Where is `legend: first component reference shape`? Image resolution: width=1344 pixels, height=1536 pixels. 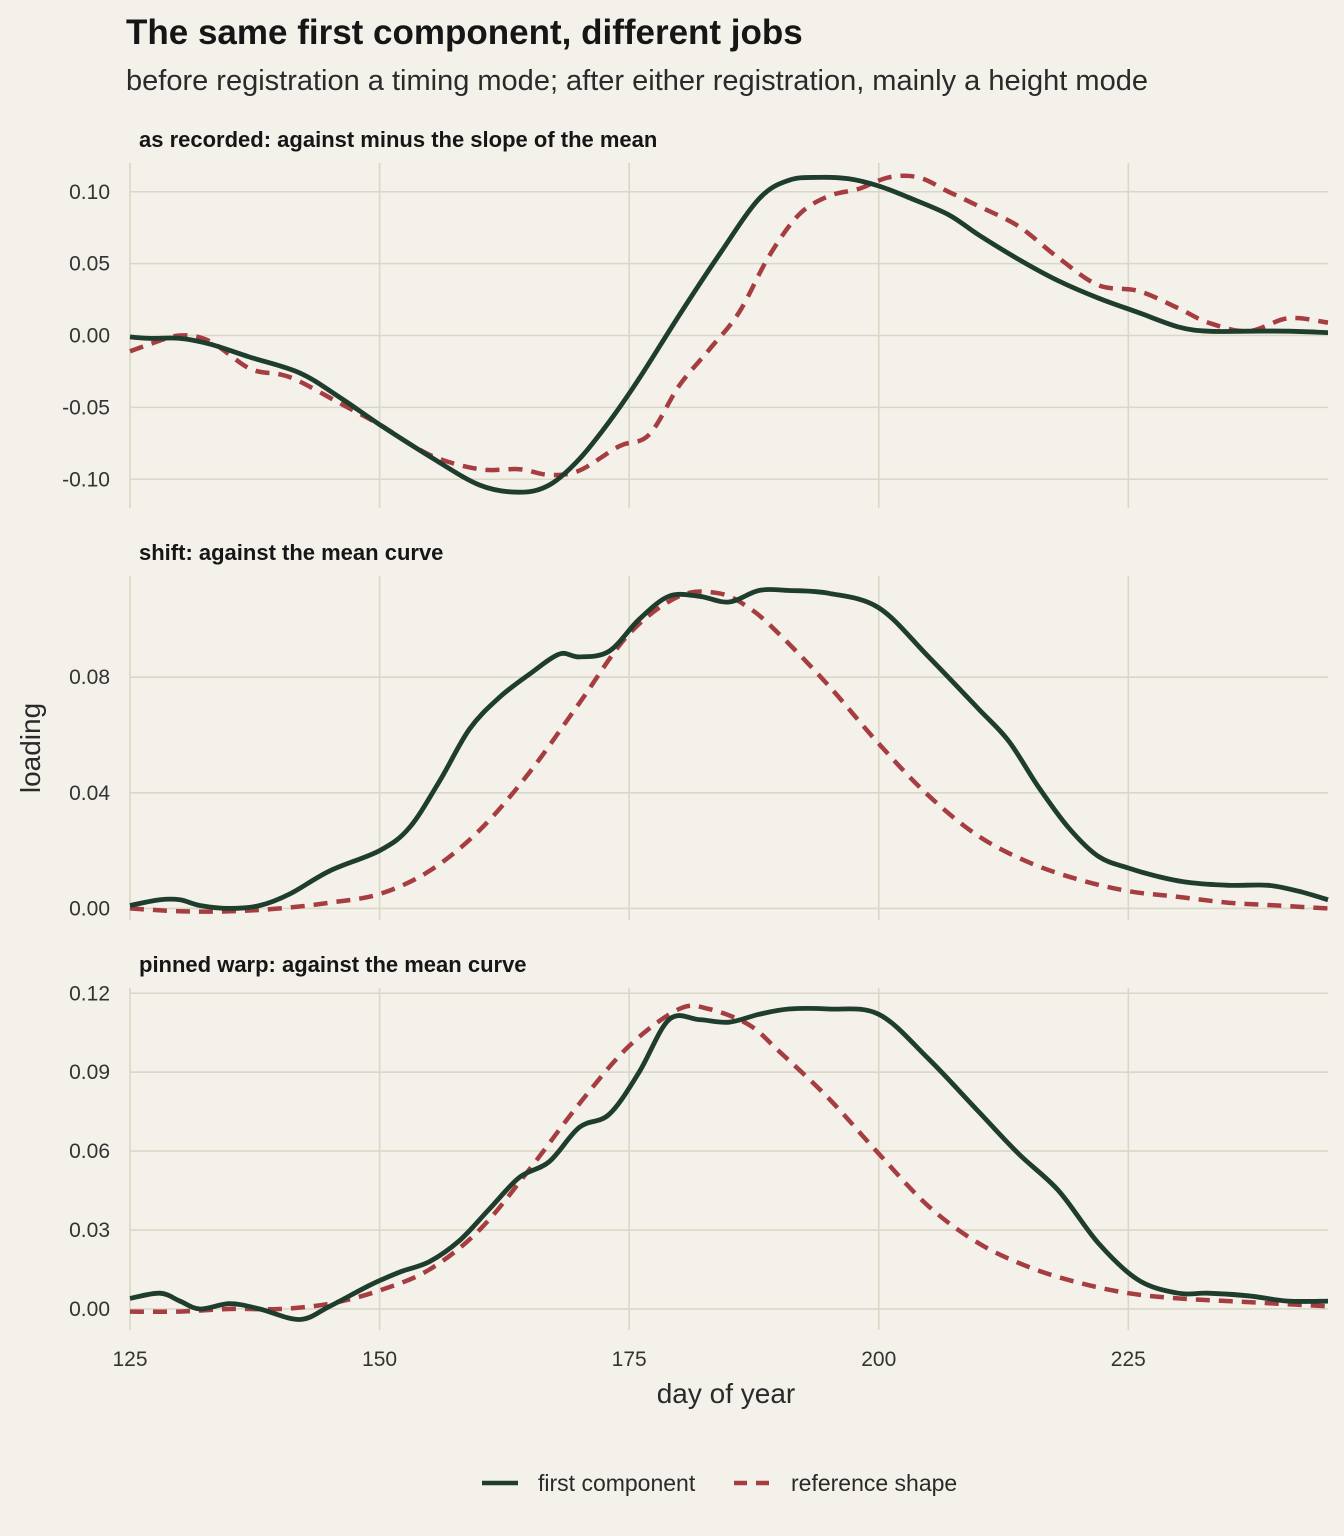 legend: first component reference shape is located at coordinates (719, 1483).